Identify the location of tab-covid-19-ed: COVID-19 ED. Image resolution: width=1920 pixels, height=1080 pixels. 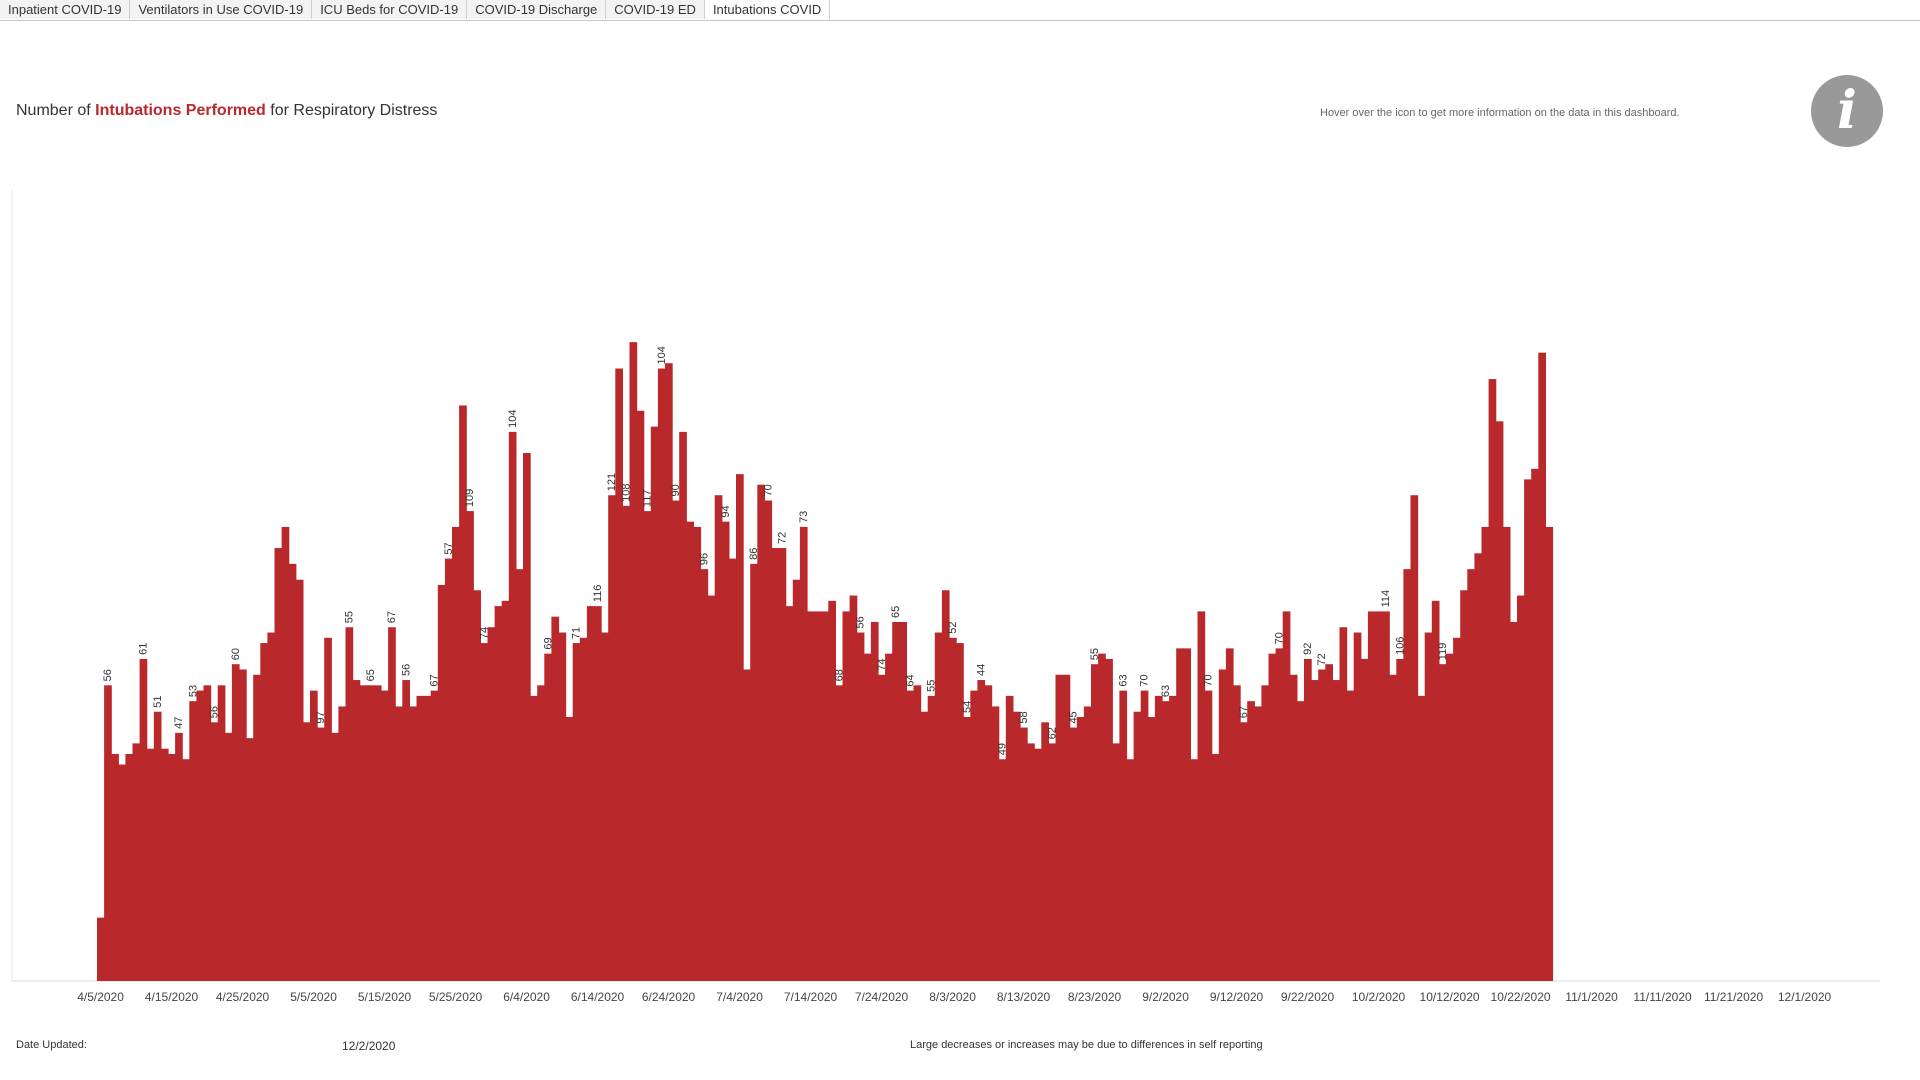
(655, 9).